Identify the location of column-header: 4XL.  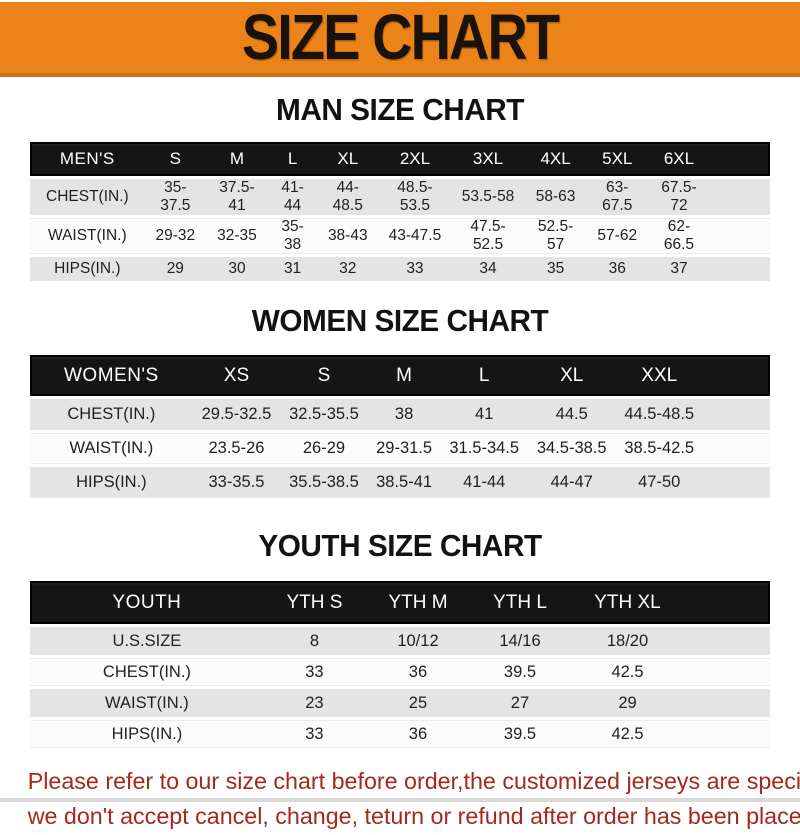
(555, 158).